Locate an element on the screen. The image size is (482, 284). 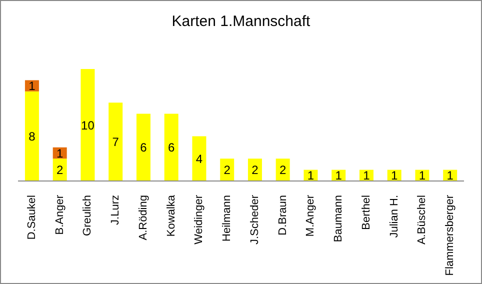
x-tick-label: Greulich is located at coordinates (88, 215).